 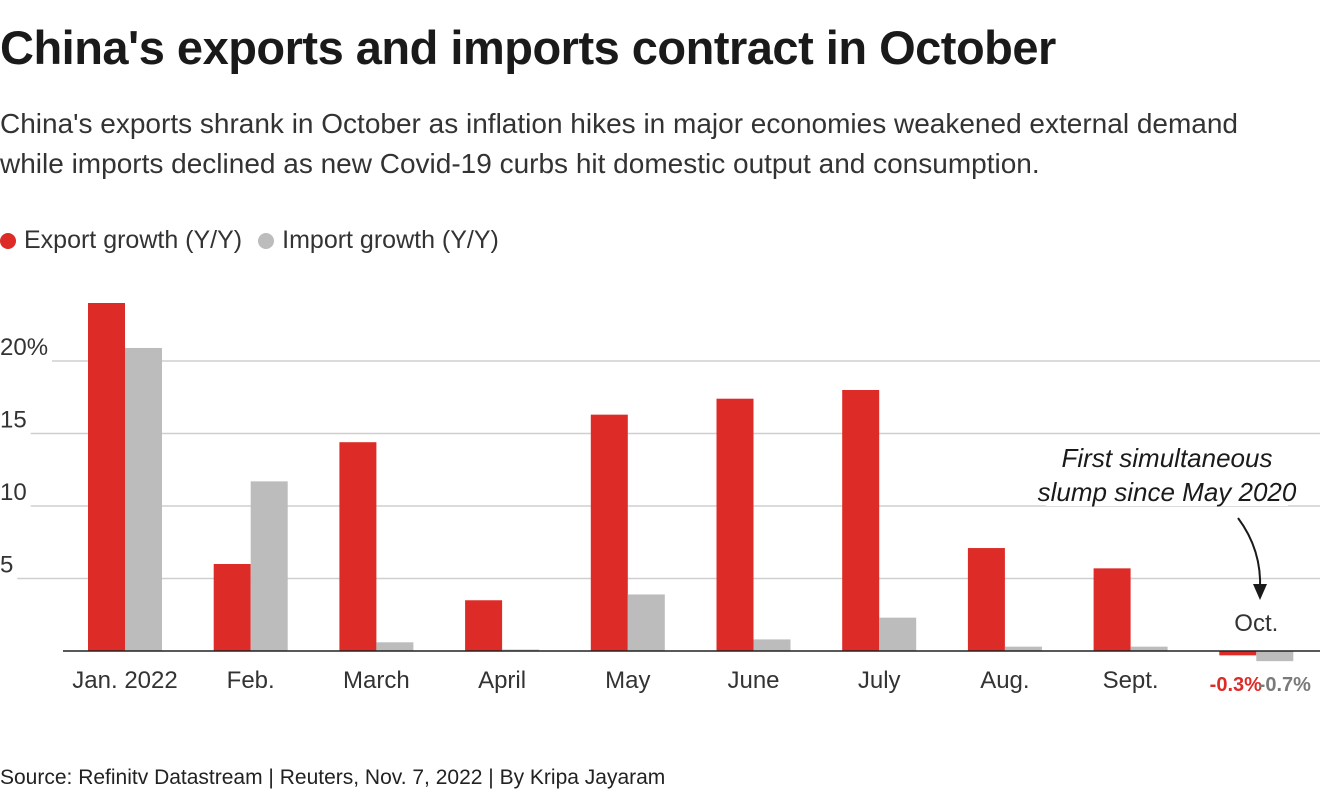 What do you see at coordinates (266, 240) in the screenshot?
I see `import-swatch-icon` at bounding box center [266, 240].